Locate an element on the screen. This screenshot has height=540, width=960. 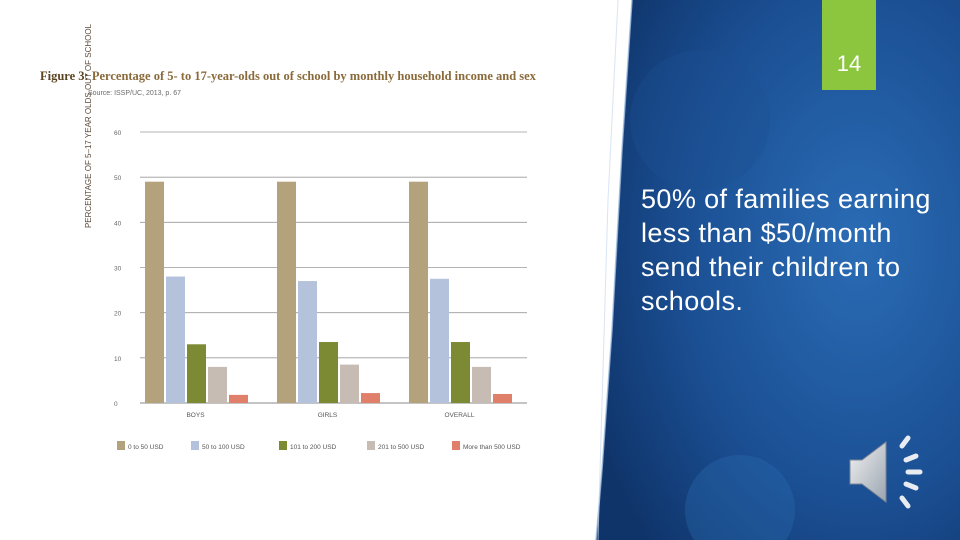
legend-label: More than 500 USD is located at coordinates (492, 447).